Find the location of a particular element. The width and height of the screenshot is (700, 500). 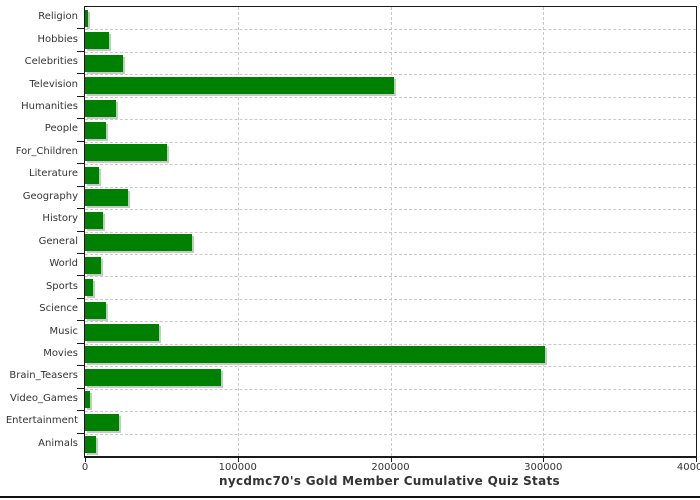

bar-history is located at coordinates (94, 220).